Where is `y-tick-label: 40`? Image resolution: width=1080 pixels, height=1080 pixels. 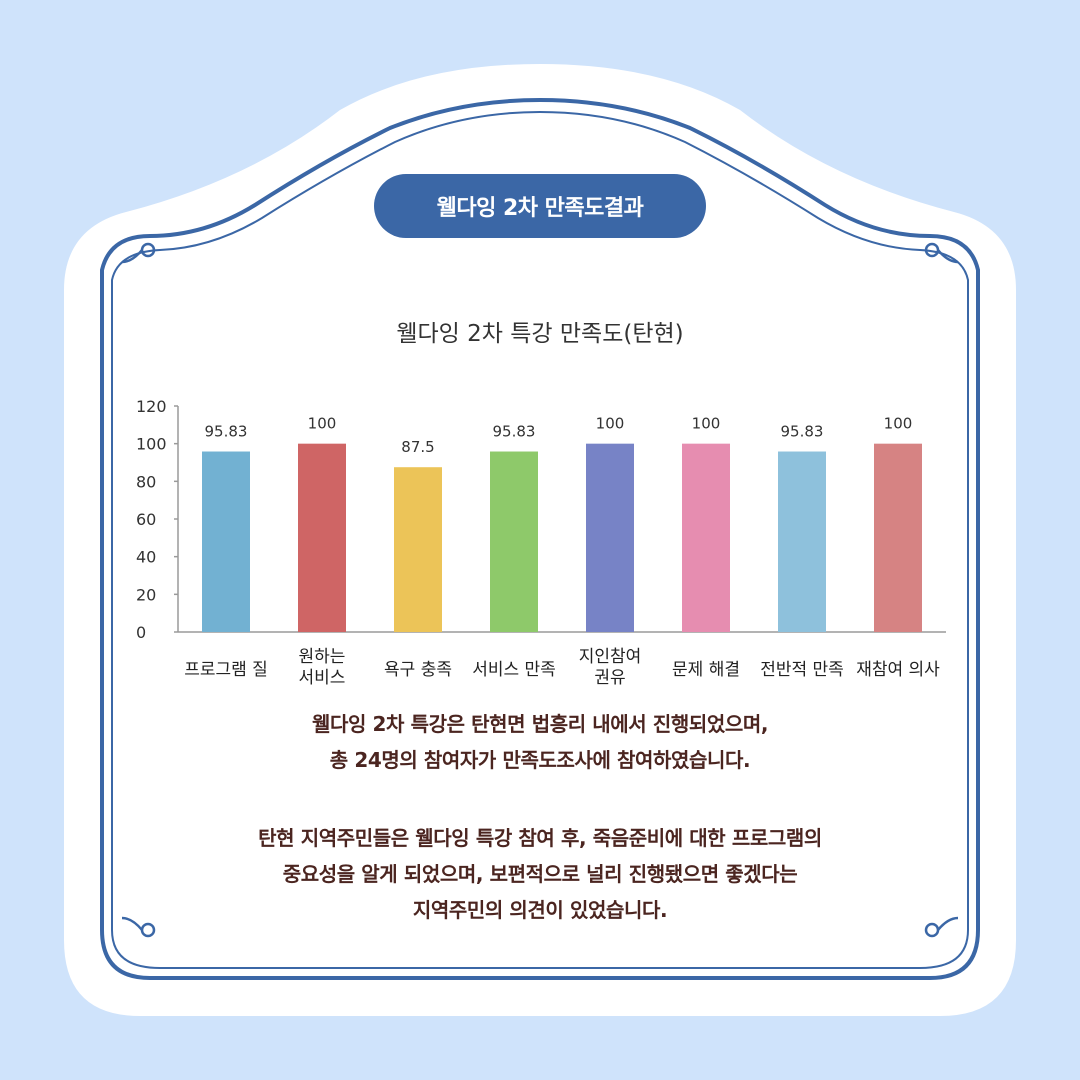 y-tick-label: 40 is located at coordinates (146, 557).